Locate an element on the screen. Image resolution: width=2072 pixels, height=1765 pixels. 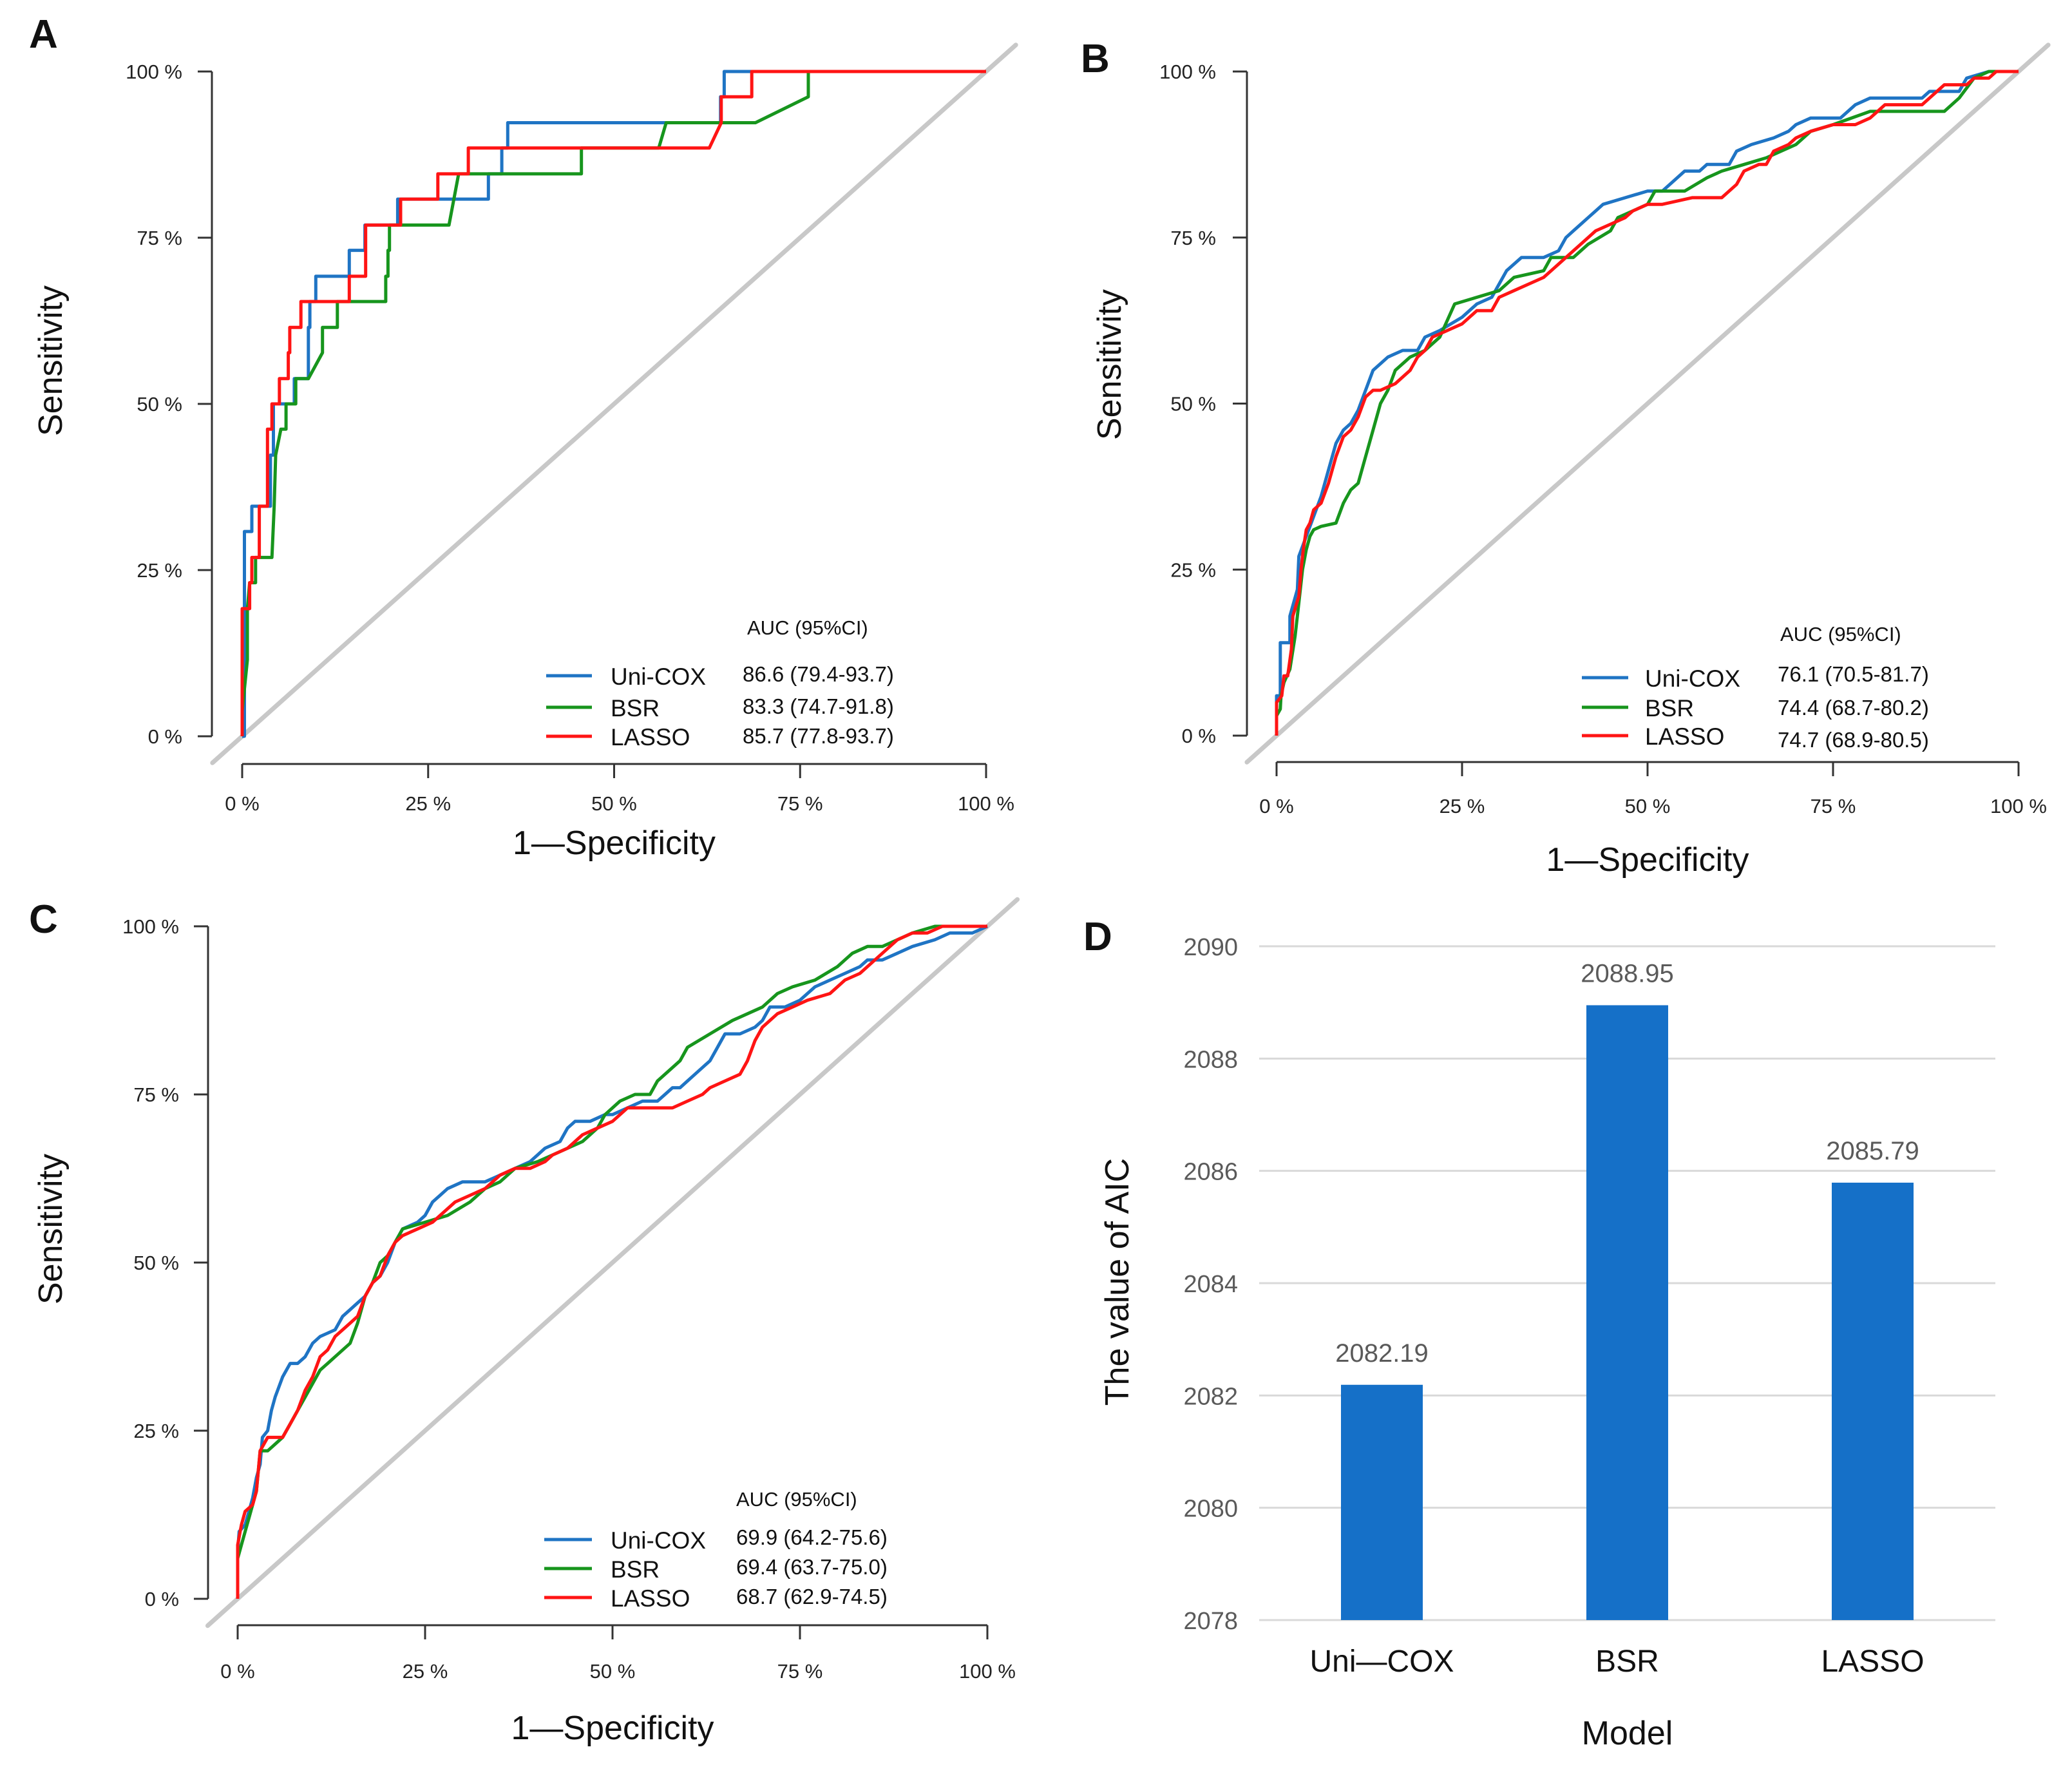
y-axis-title: The value of AIC is located at coordinates (1117, 1282).